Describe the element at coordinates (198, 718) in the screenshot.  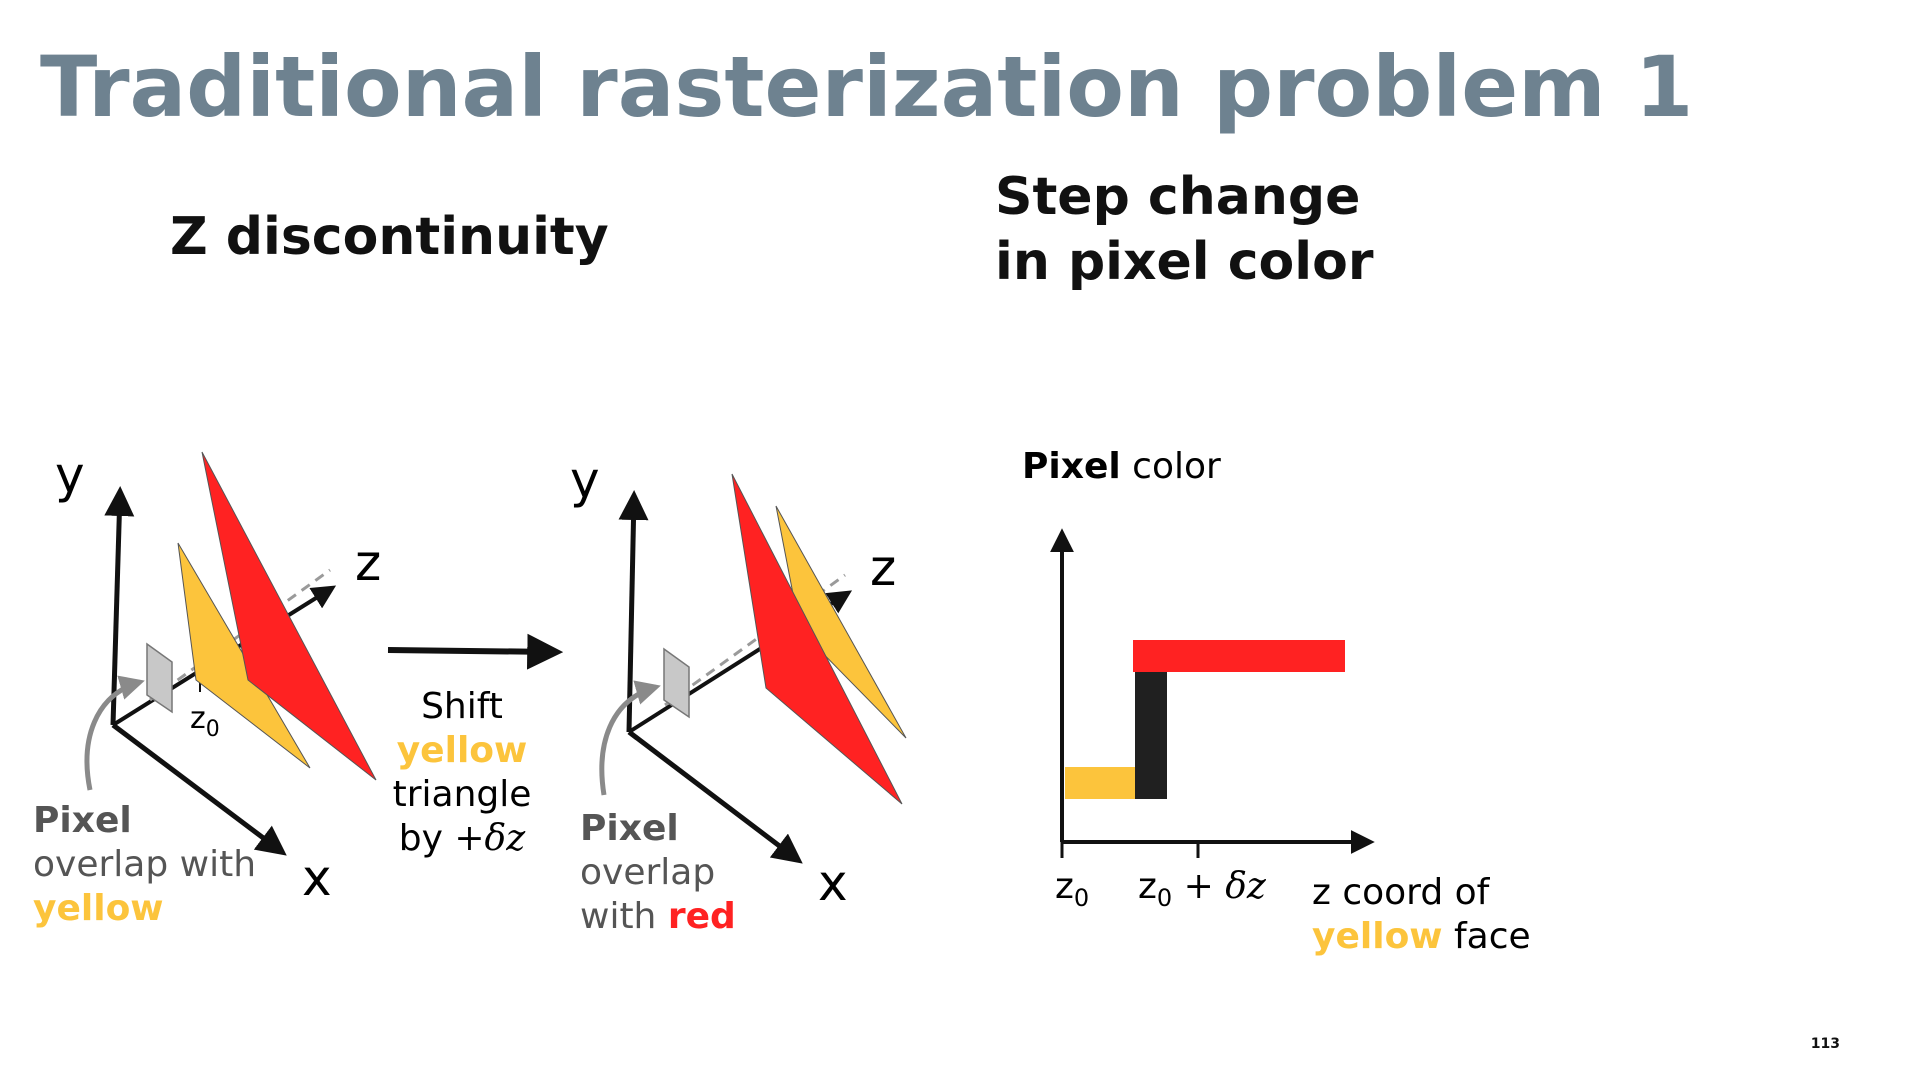
I see `left-z0-main: z` at that location.